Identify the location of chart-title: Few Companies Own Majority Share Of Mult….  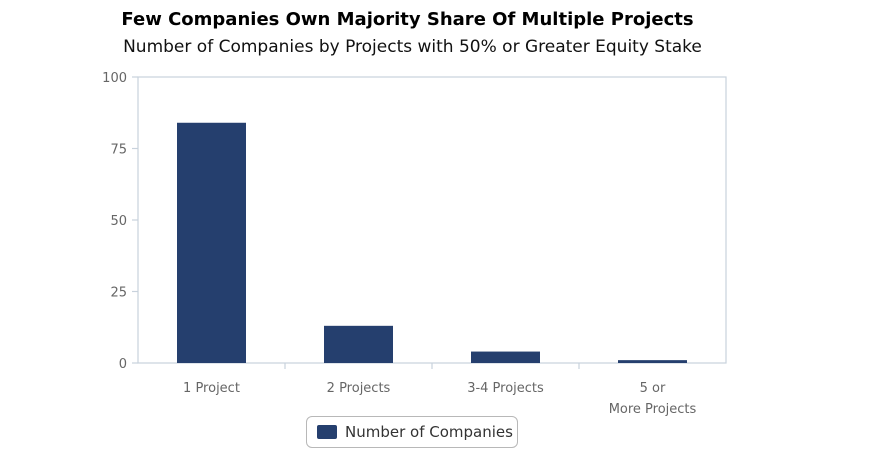
(407, 19).